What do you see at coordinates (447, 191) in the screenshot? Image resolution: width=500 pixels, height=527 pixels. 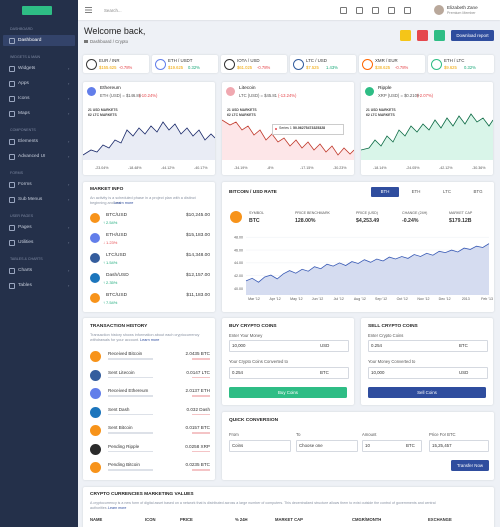 I see `tab: LTC` at bounding box center [447, 191].